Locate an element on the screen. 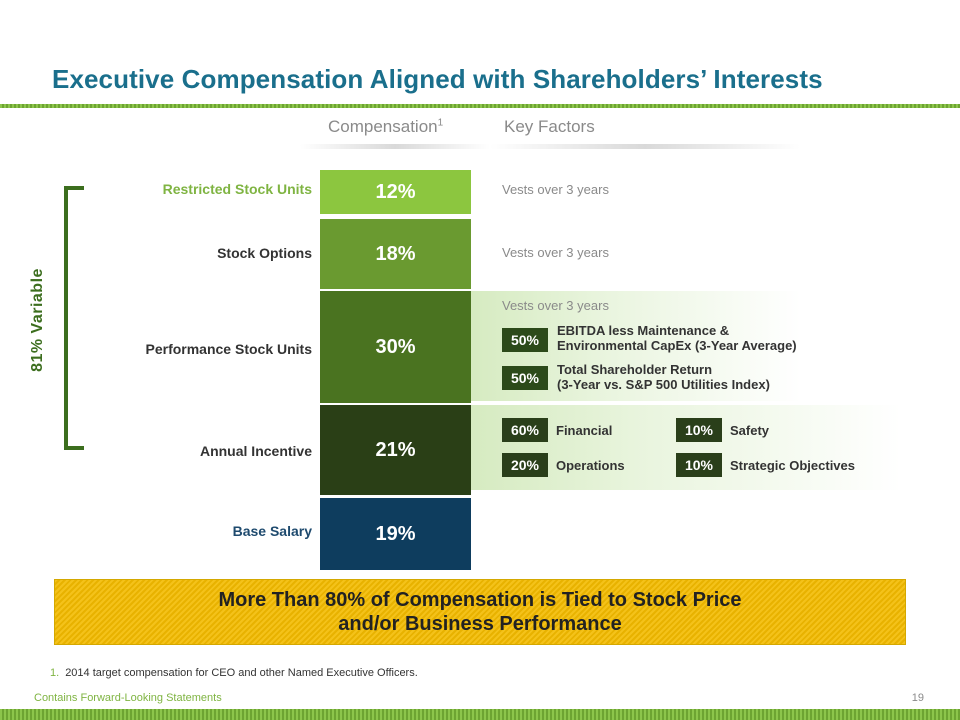 Image resolution: width=960 pixels, height=720 pixels. page-number: 19 is located at coordinates (917, 698).